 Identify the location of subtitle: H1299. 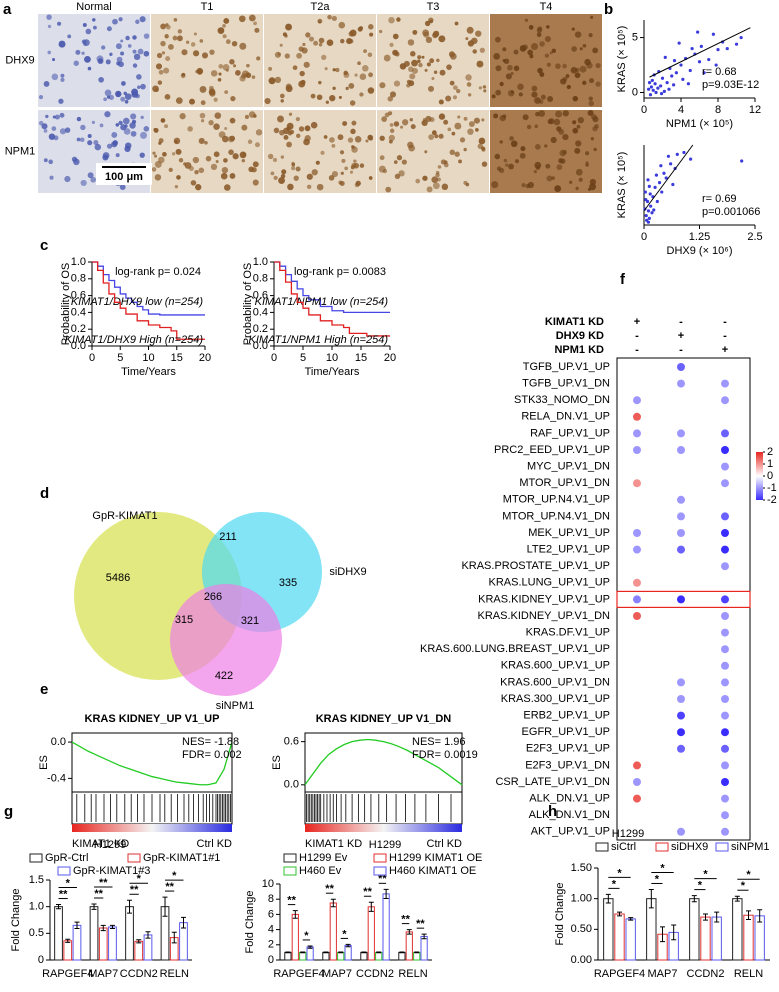
(385, 845).